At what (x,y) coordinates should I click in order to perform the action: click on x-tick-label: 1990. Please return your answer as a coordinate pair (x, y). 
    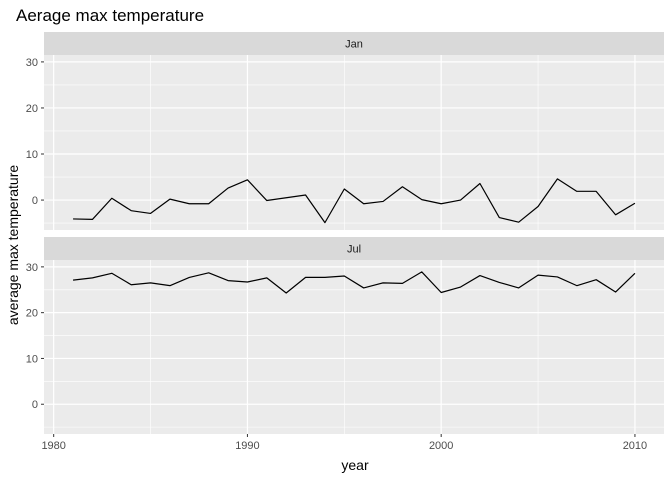
    Looking at the image, I should click on (247, 446).